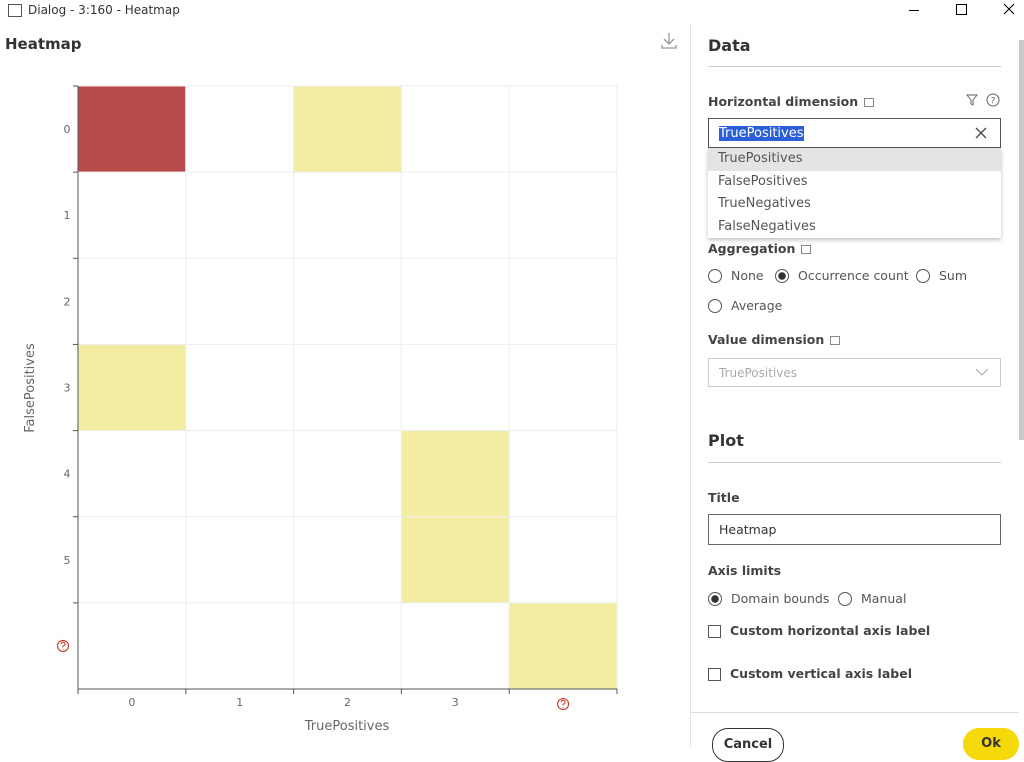 The image size is (1024, 762). Describe the element at coordinates (67, 215) in the screenshot. I see `y-tick-label: 1` at that location.